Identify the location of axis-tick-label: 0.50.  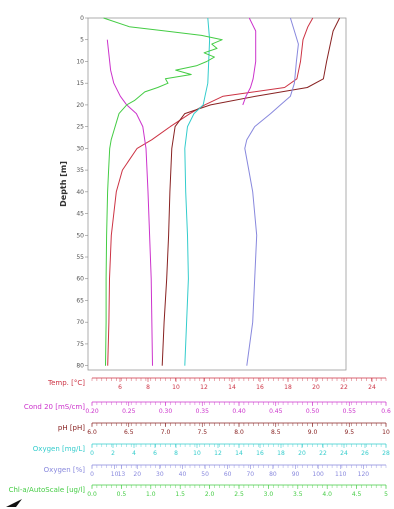
(313, 411).